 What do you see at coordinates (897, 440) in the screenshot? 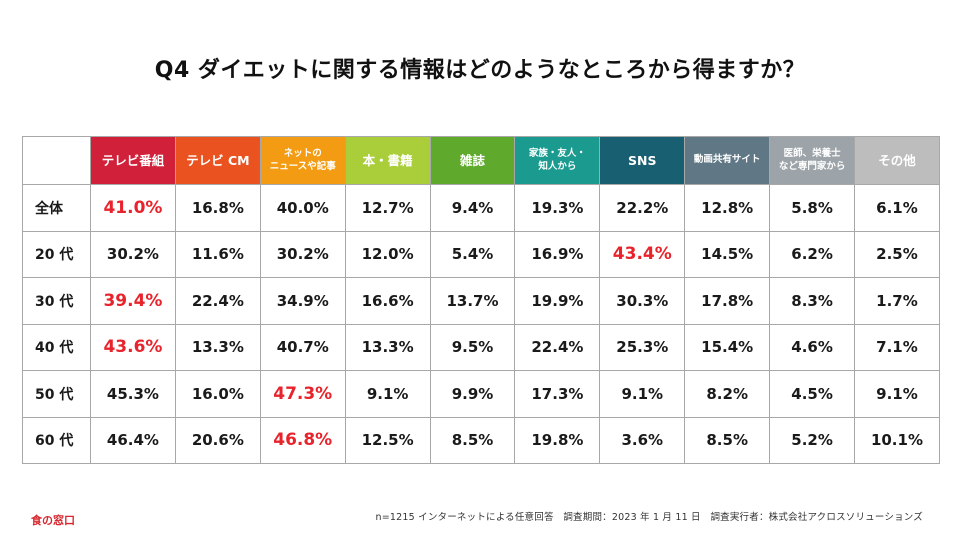
I see `value-cell: 10.1%` at bounding box center [897, 440].